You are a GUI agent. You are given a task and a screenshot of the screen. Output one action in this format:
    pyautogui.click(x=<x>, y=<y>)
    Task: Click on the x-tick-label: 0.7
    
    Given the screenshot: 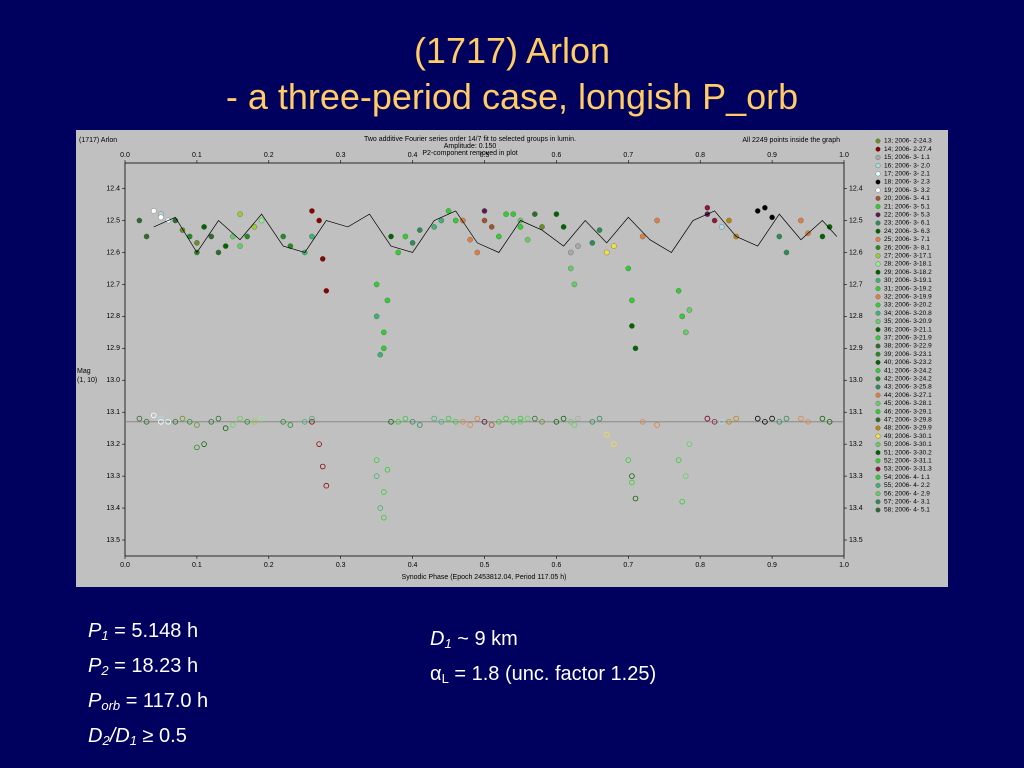 What is the action you would take?
    pyautogui.click(x=628, y=155)
    